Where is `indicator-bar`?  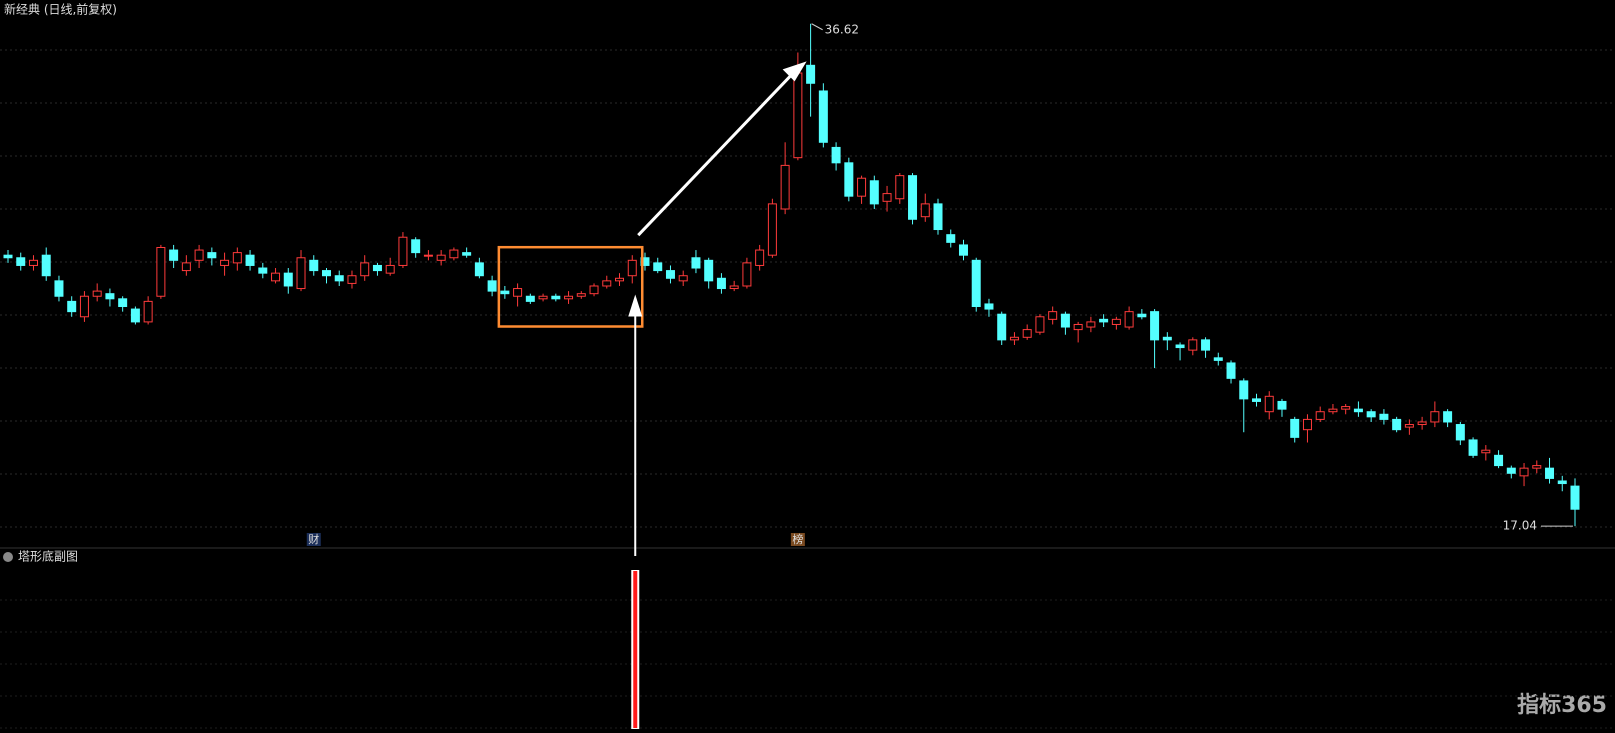 indicator-bar is located at coordinates (635, 649).